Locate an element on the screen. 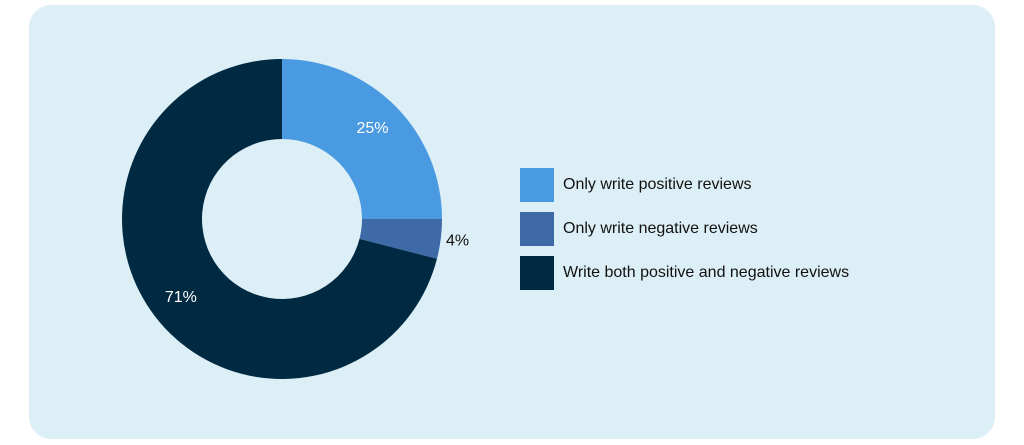  legend-item-positive: Only write positive reviews is located at coordinates (684, 185).